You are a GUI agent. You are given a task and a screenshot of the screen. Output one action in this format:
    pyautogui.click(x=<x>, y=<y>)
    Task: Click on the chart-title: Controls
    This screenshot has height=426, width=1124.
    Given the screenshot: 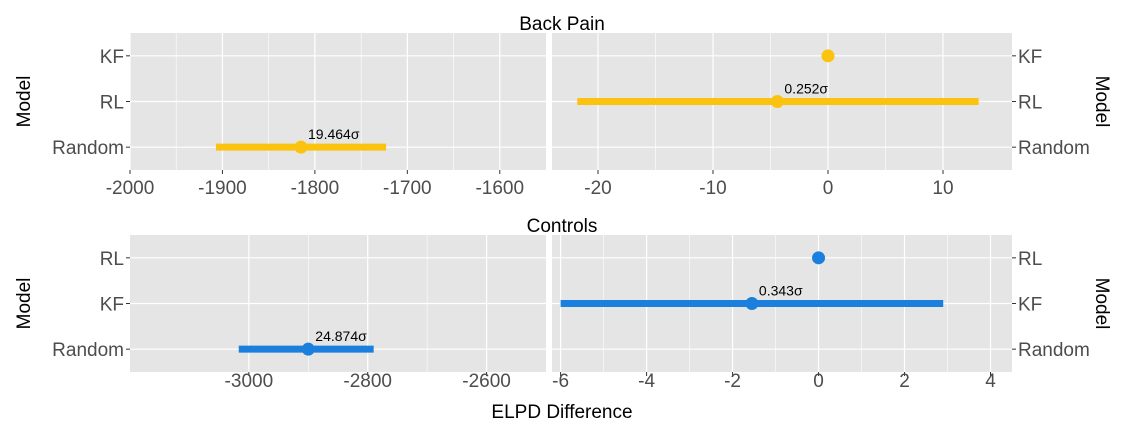 What is the action you would take?
    pyautogui.click(x=562, y=226)
    